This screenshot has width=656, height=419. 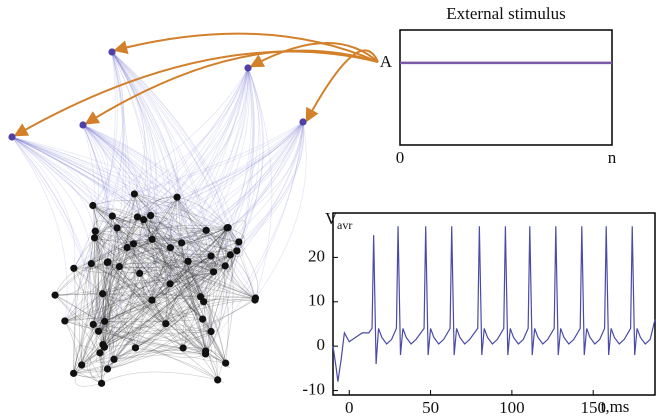 What do you see at coordinates (321, 344) in the screenshot?
I see `y-tick-label: 0` at bounding box center [321, 344].